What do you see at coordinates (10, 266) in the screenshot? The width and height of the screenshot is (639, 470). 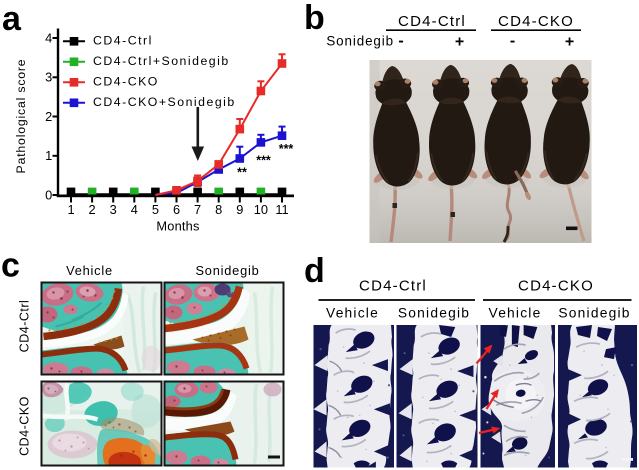 I see `svg-text: c` at bounding box center [10, 266].